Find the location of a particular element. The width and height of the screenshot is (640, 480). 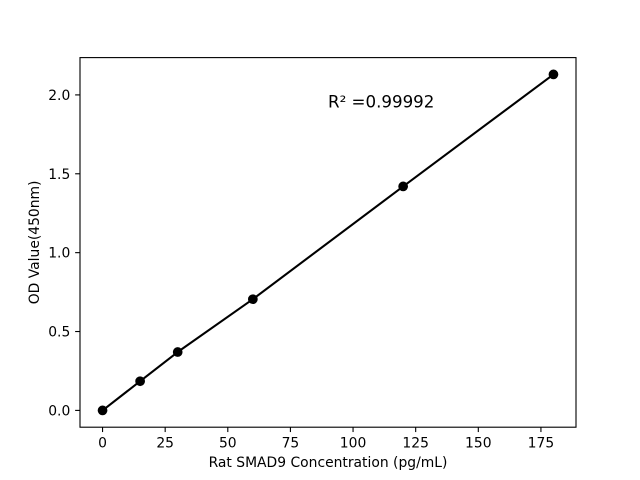

x-tick-label: 125 is located at coordinates (415, 444).